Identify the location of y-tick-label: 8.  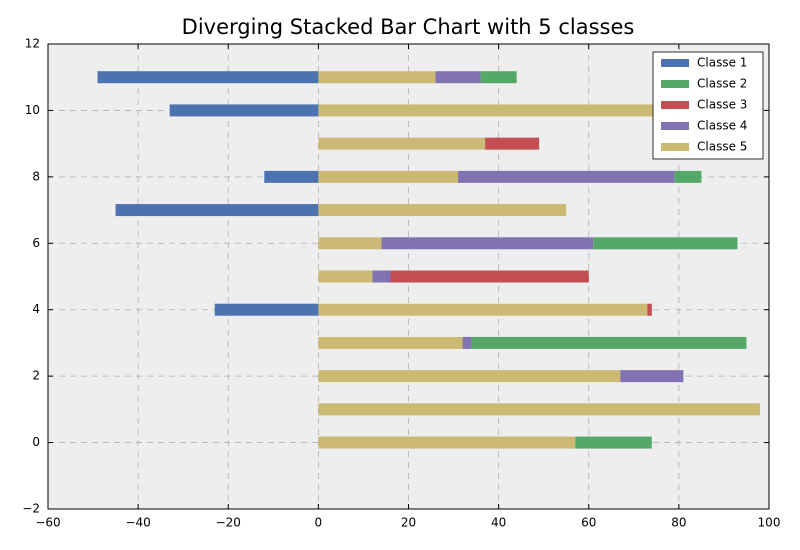
(36, 176).